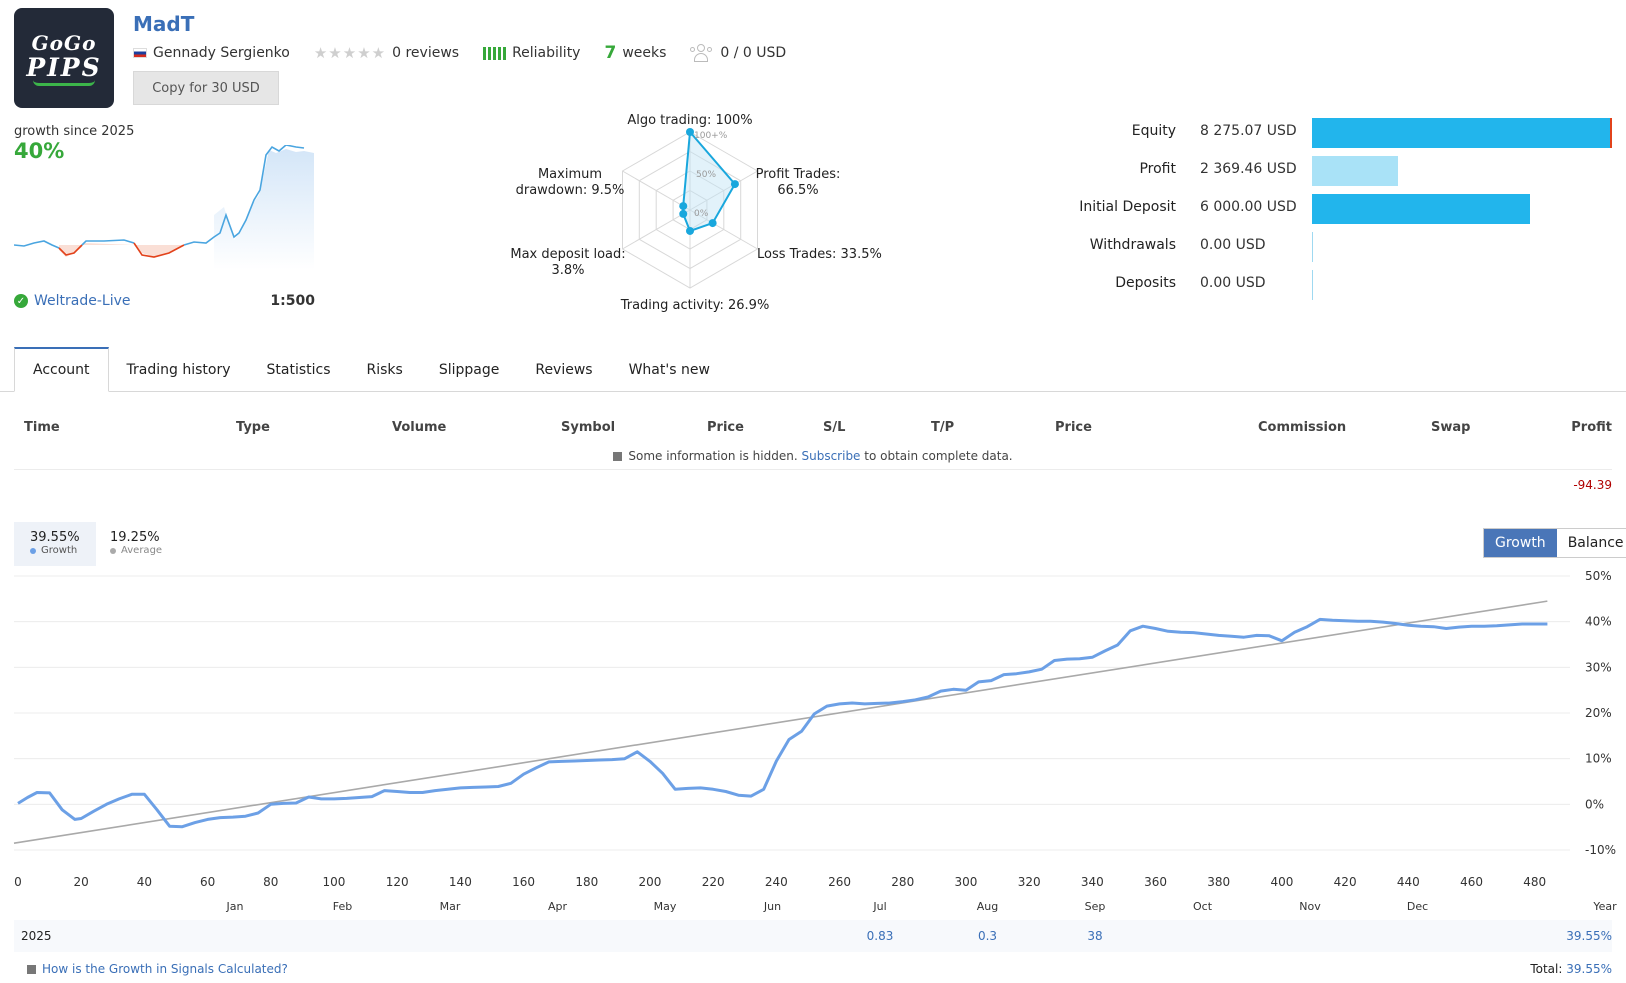 The image size is (1626, 983). What do you see at coordinates (64, 83) in the screenshot?
I see `logo-swoosh` at bounding box center [64, 83].